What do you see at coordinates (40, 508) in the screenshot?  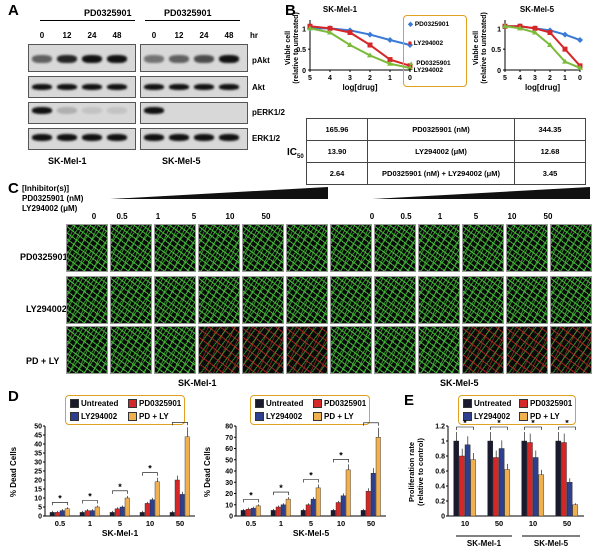 I see `y-tick-label: 5` at bounding box center [40, 508].